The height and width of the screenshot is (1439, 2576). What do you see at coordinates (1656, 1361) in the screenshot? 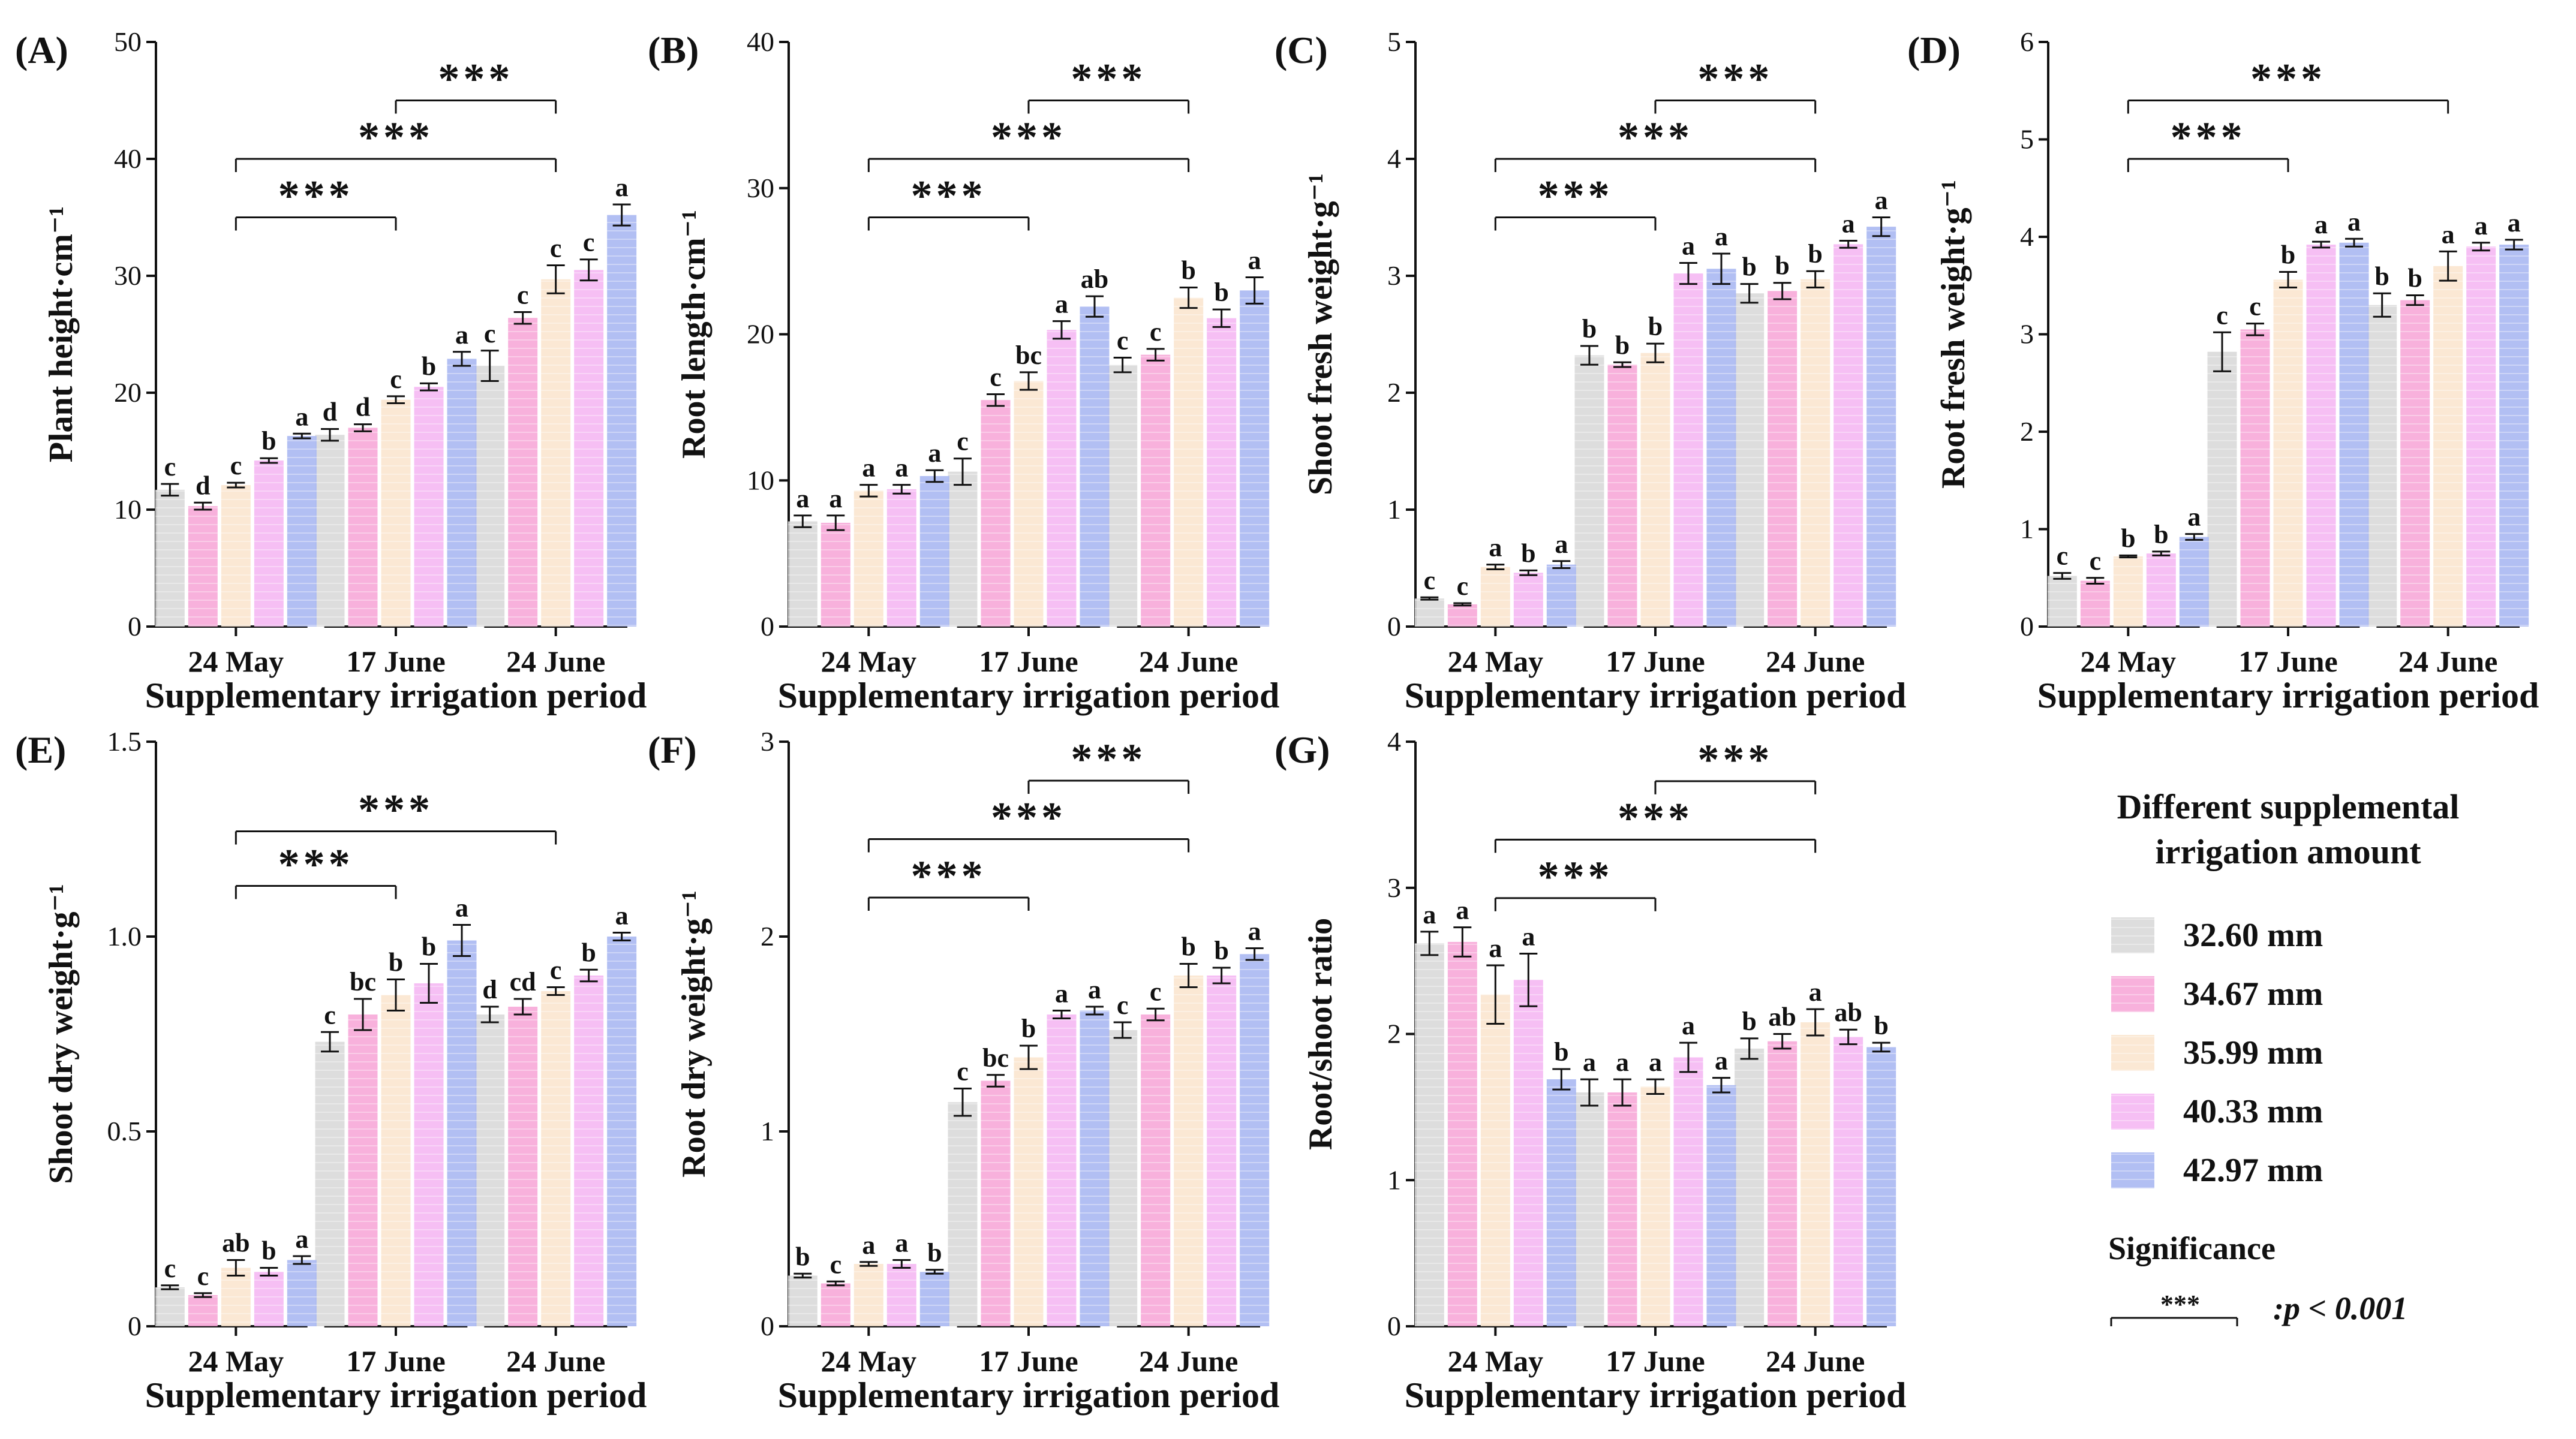
I see `x-category-label: 17 June` at bounding box center [1656, 1361].